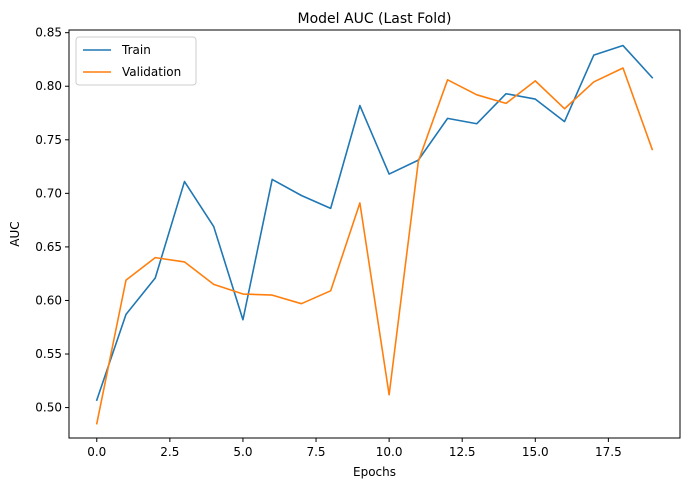 Image resolution: width=690 pixels, height=494 pixels. I want to click on x-tick-label: 15.0, so click(535, 452).